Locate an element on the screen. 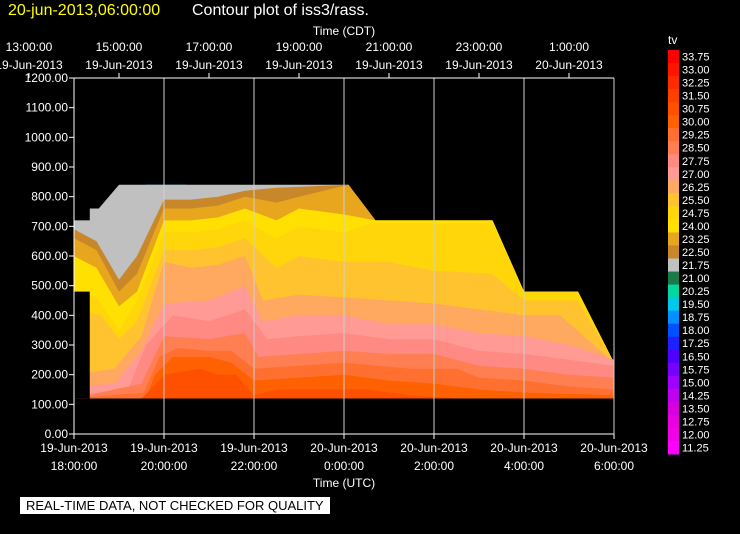  y-tick-label: 800.00 is located at coordinates (49, 197).